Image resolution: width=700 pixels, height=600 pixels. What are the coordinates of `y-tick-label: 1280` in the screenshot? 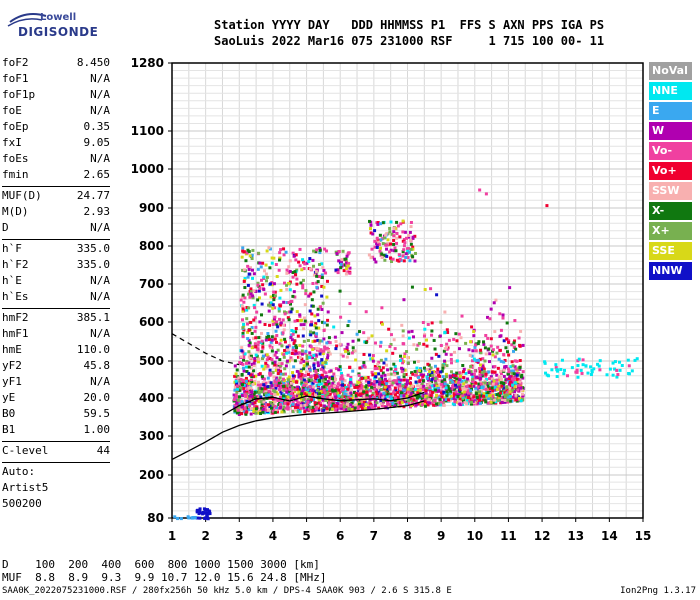 It's located at (147, 63).